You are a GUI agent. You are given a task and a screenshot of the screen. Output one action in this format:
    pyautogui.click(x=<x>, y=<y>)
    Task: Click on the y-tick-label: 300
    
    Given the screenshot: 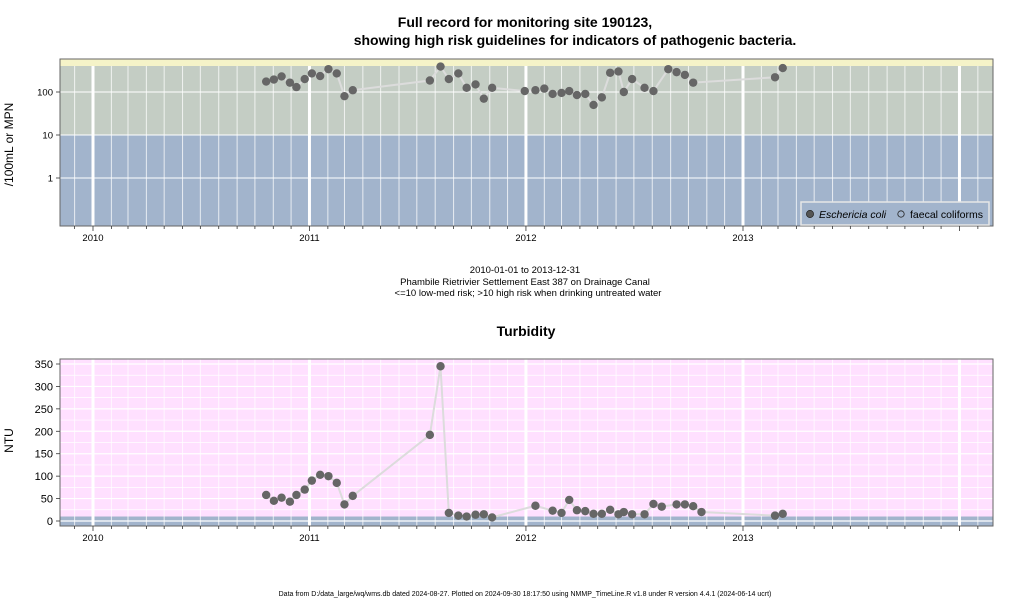 What is the action you would take?
    pyautogui.click(x=44, y=387)
    